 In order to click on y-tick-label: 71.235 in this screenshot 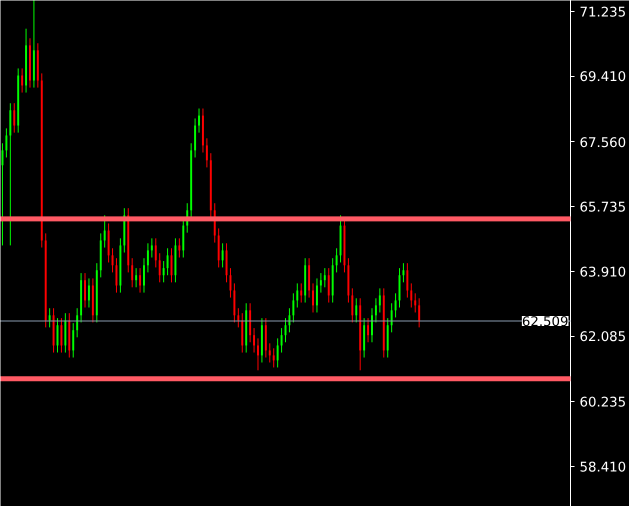, I will do `click(603, 12)`.